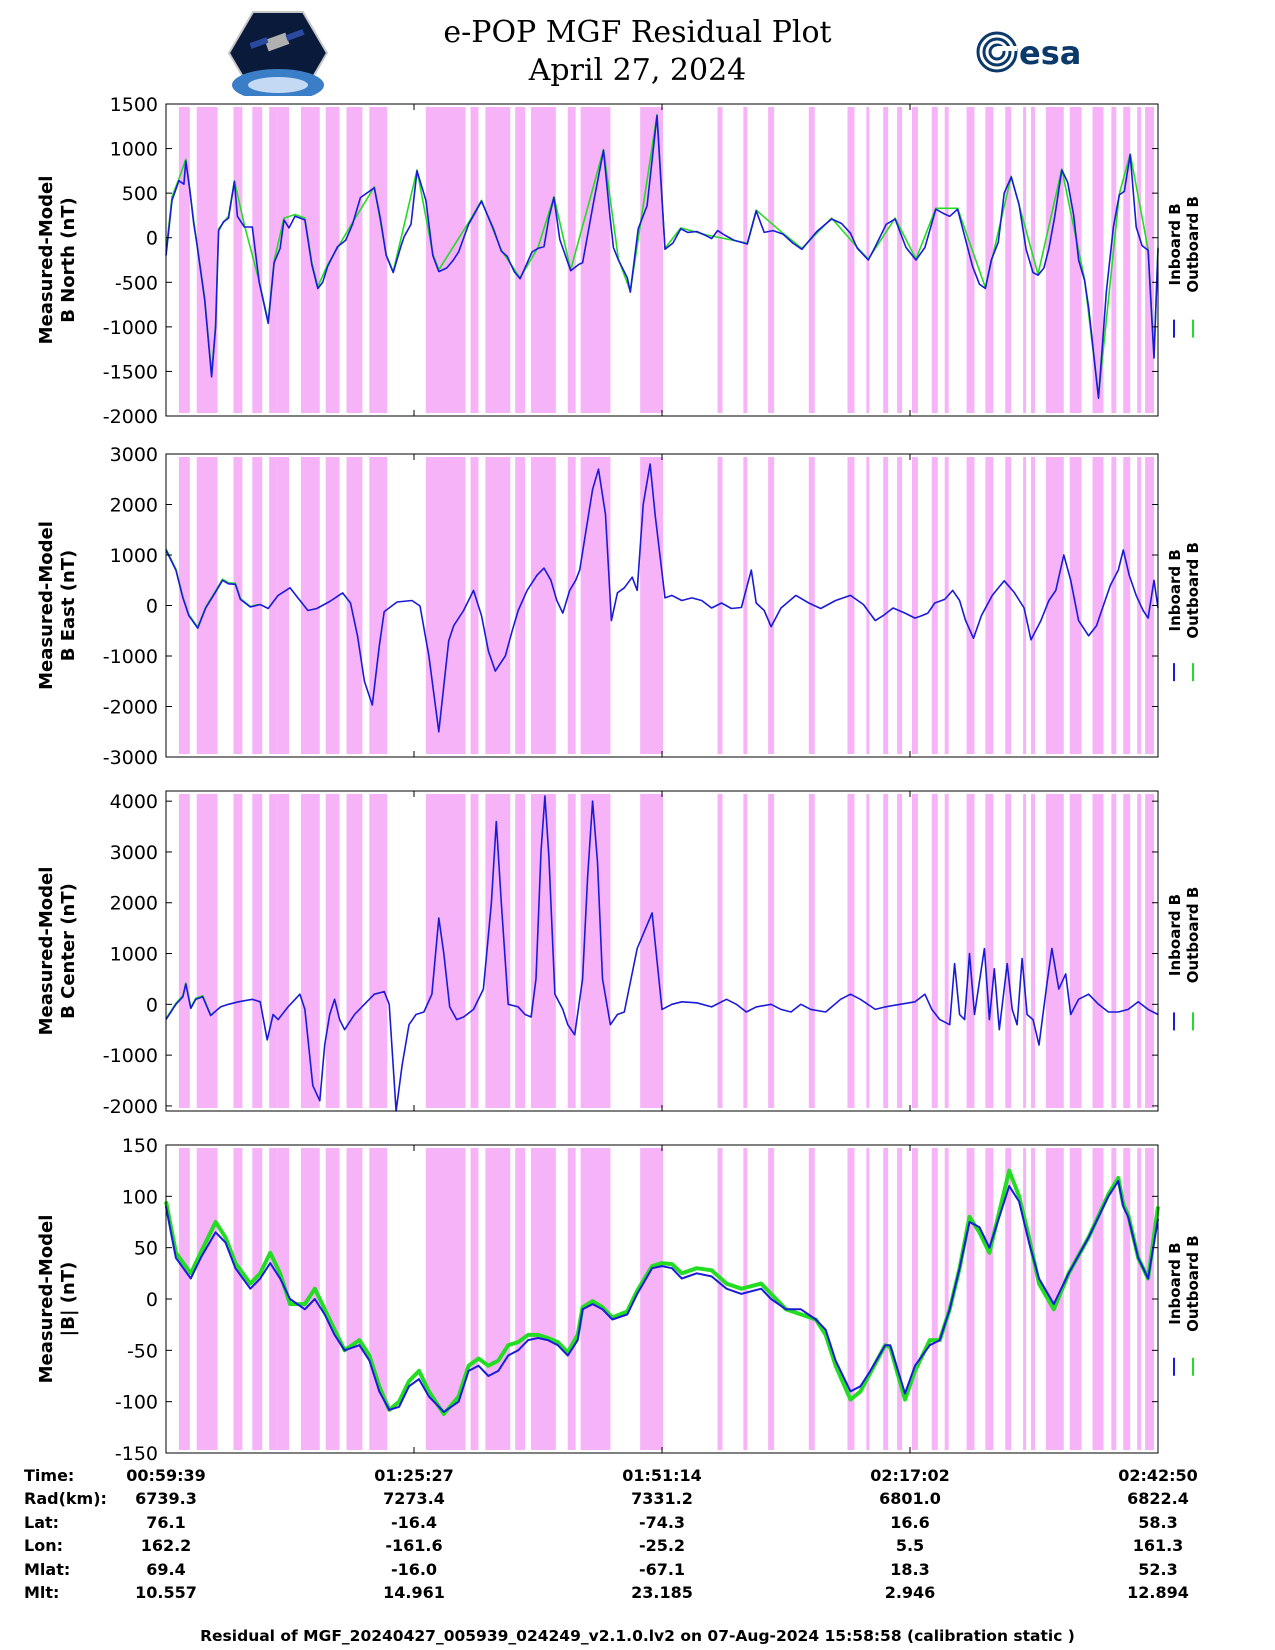 This screenshot has height=1650, width=1275. I want to click on info-cell: 16.6, so click(910, 1522).